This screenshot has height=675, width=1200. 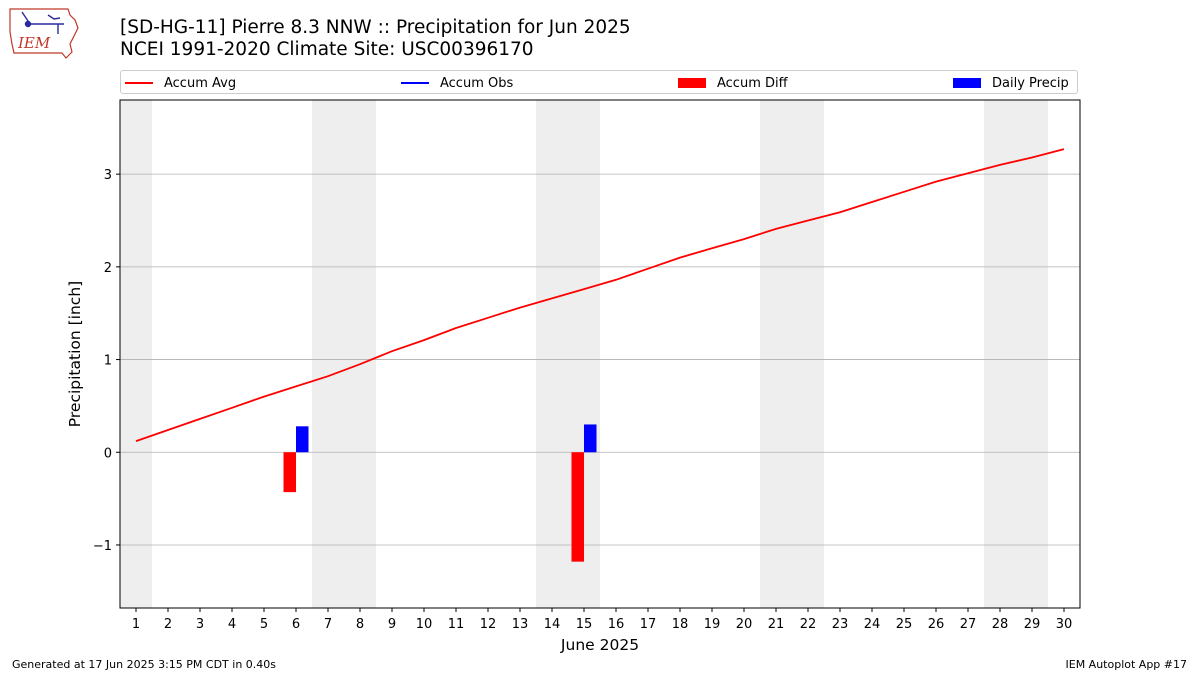 I want to click on legend-item-accum-obs: Accum Obs, so click(x=457, y=83).